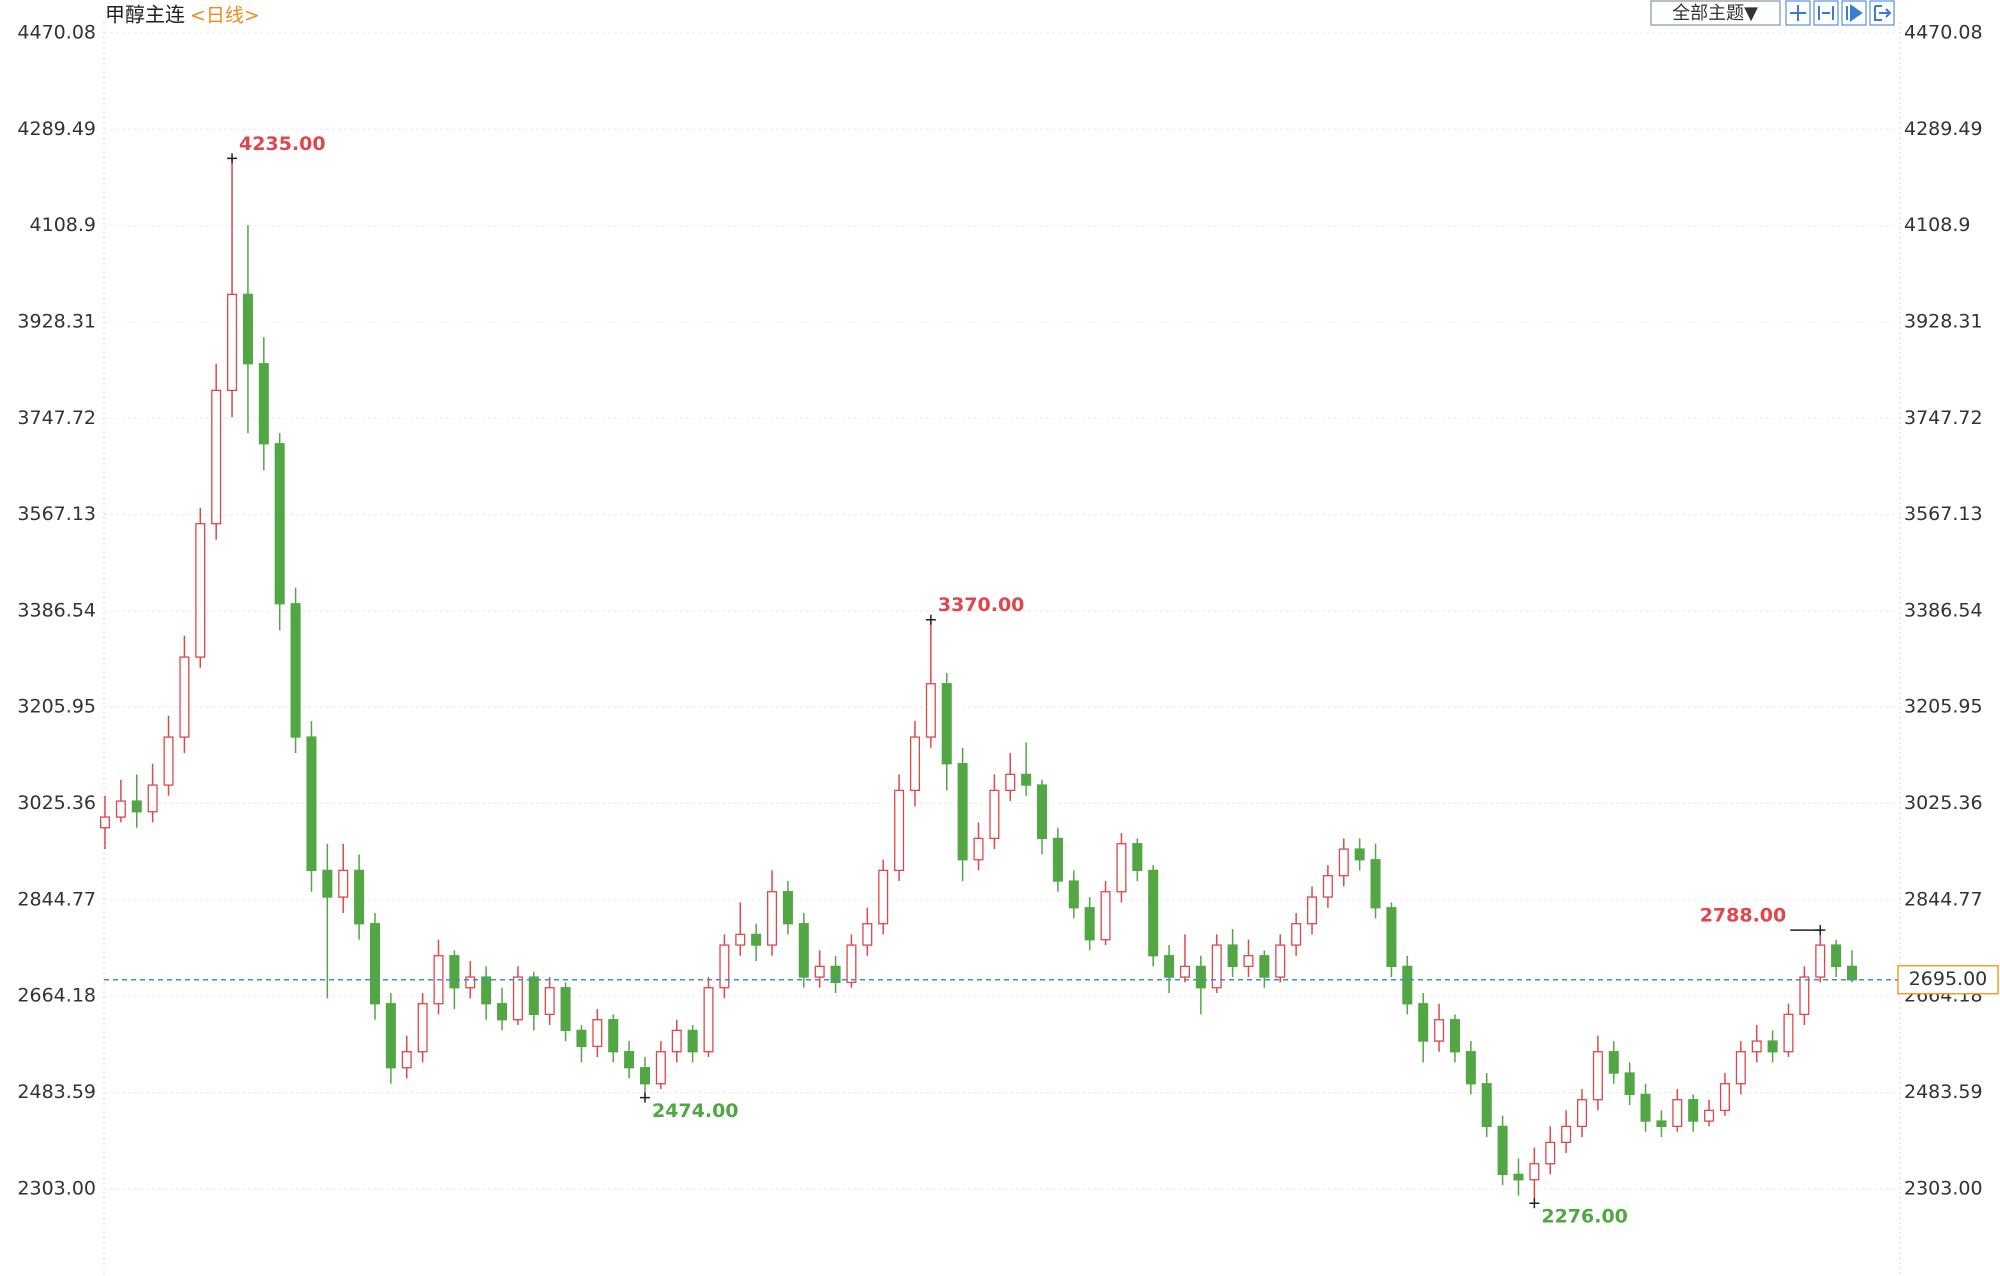 This screenshot has width=2000, height=1276. I want to click on y-tick-label-right: 2303.00, so click(1943, 1188).